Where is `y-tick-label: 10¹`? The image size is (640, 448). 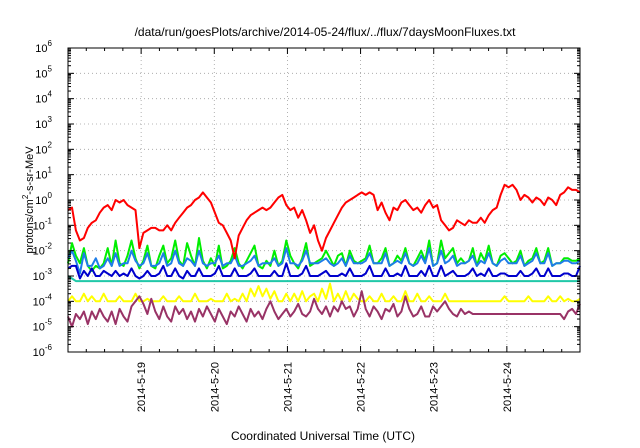 y-tick-label: 10¹ is located at coordinates (43, 174).